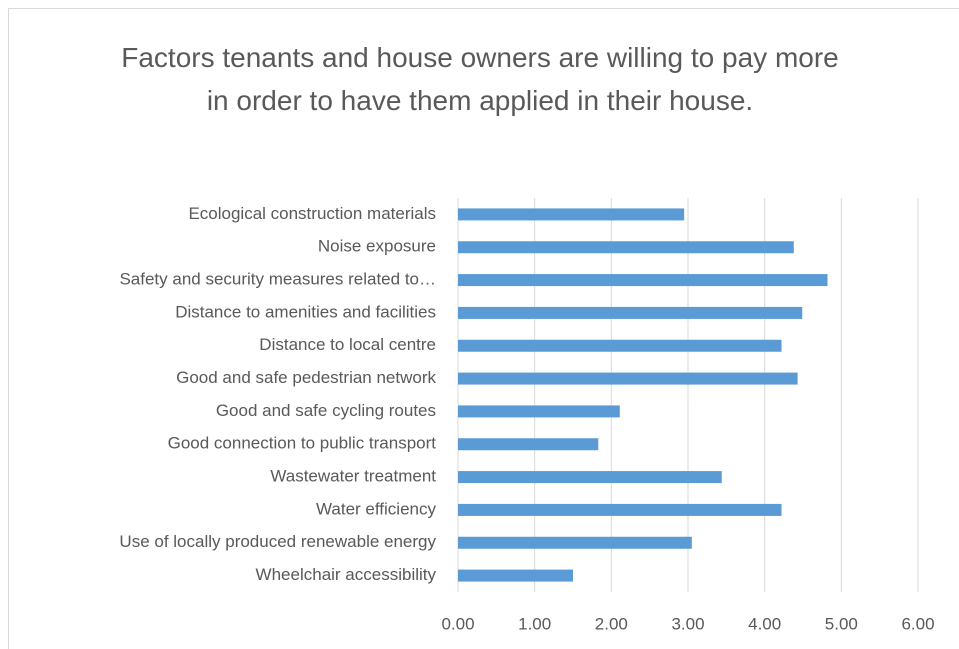 This screenshot has width=959, height=649. What do you see at coordinates (917, 623) in the screenshot?
I see `x-tick-label: 6.00` at bounding box center [917, 623].